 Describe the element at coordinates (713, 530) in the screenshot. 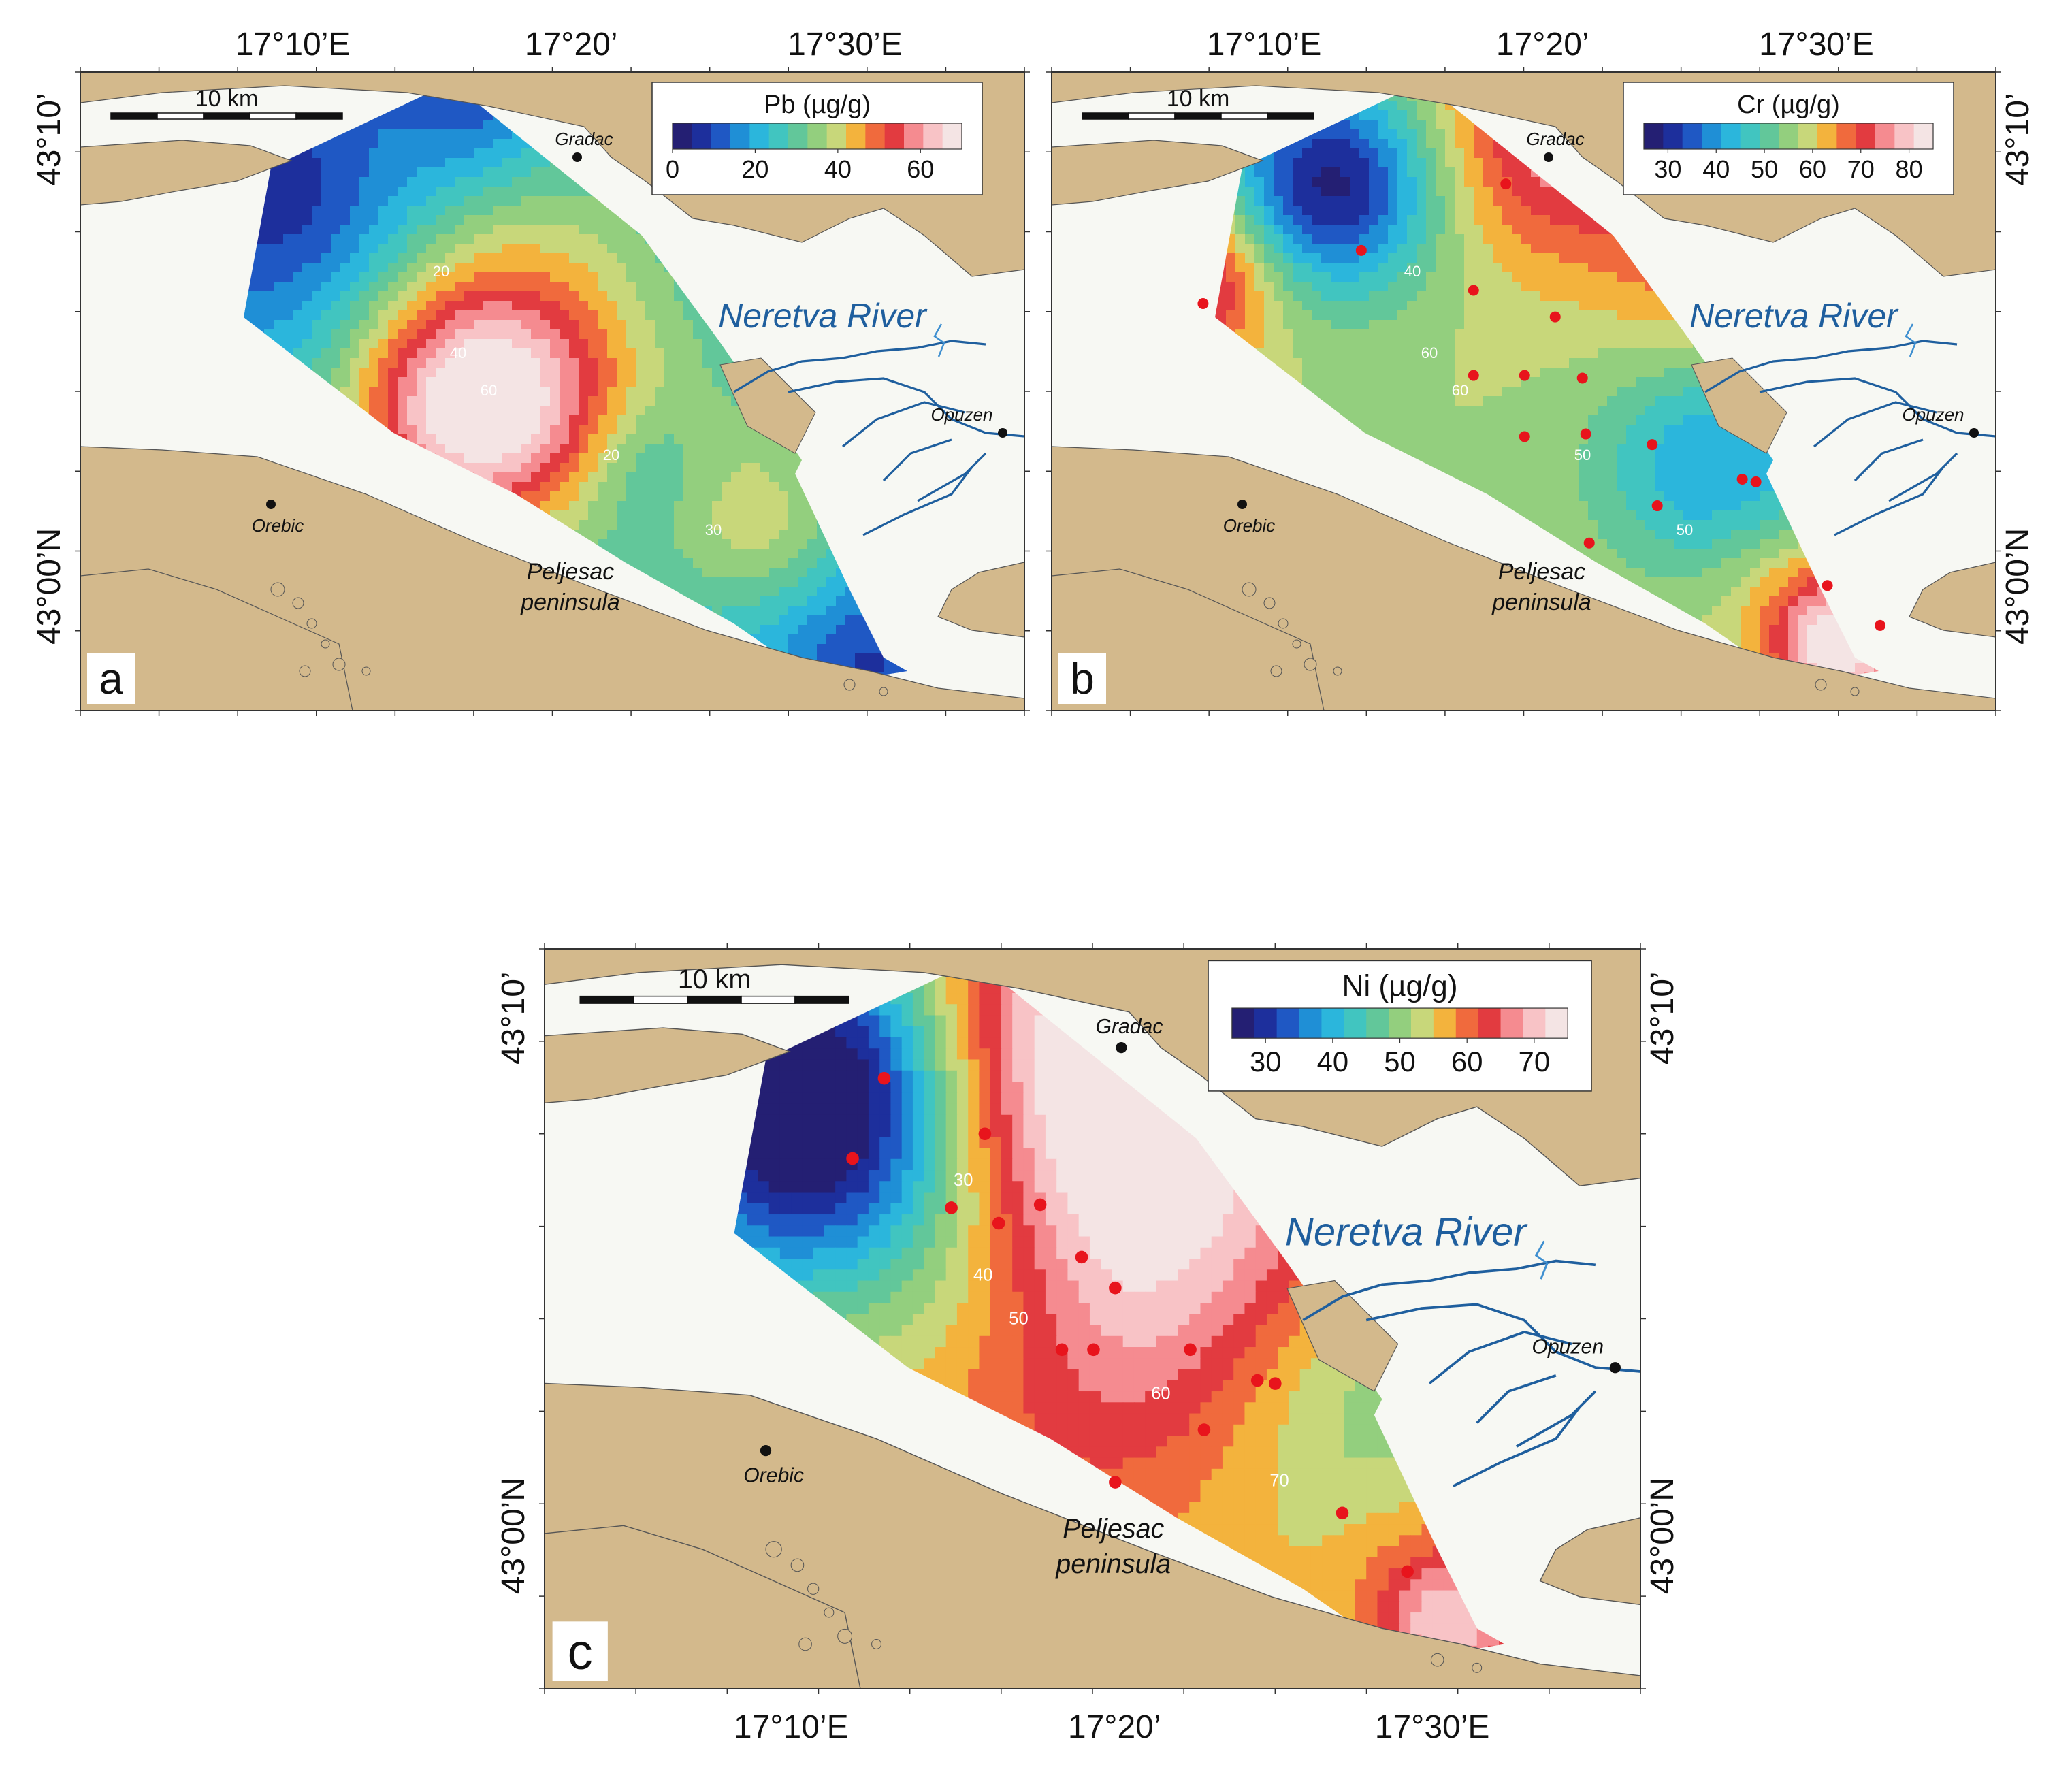

I see `contour-label: 30` at that location.